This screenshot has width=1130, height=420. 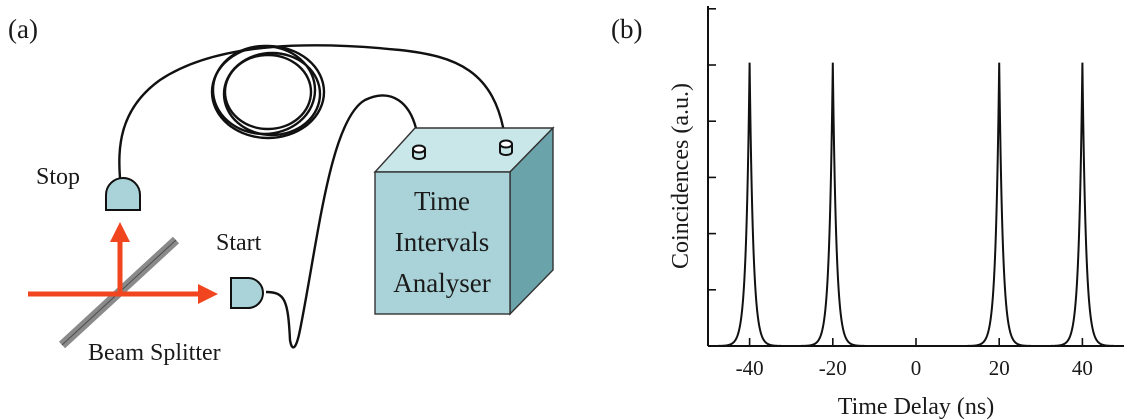 What do you see at coordinates (247, 293) in the screenshot?
I see `start-detector` at bounding box center [247, 293].